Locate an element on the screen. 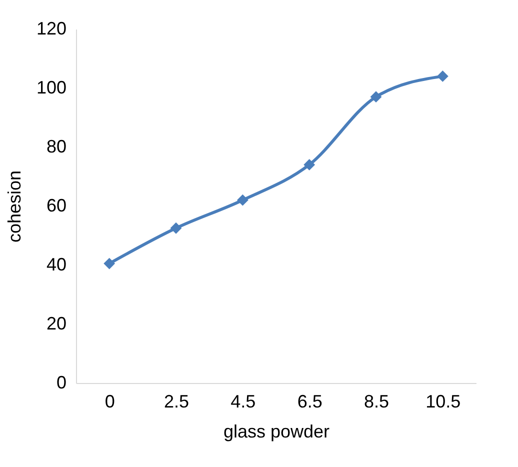  x-tick-label: 10.5 is located at coordinates (443, 402).